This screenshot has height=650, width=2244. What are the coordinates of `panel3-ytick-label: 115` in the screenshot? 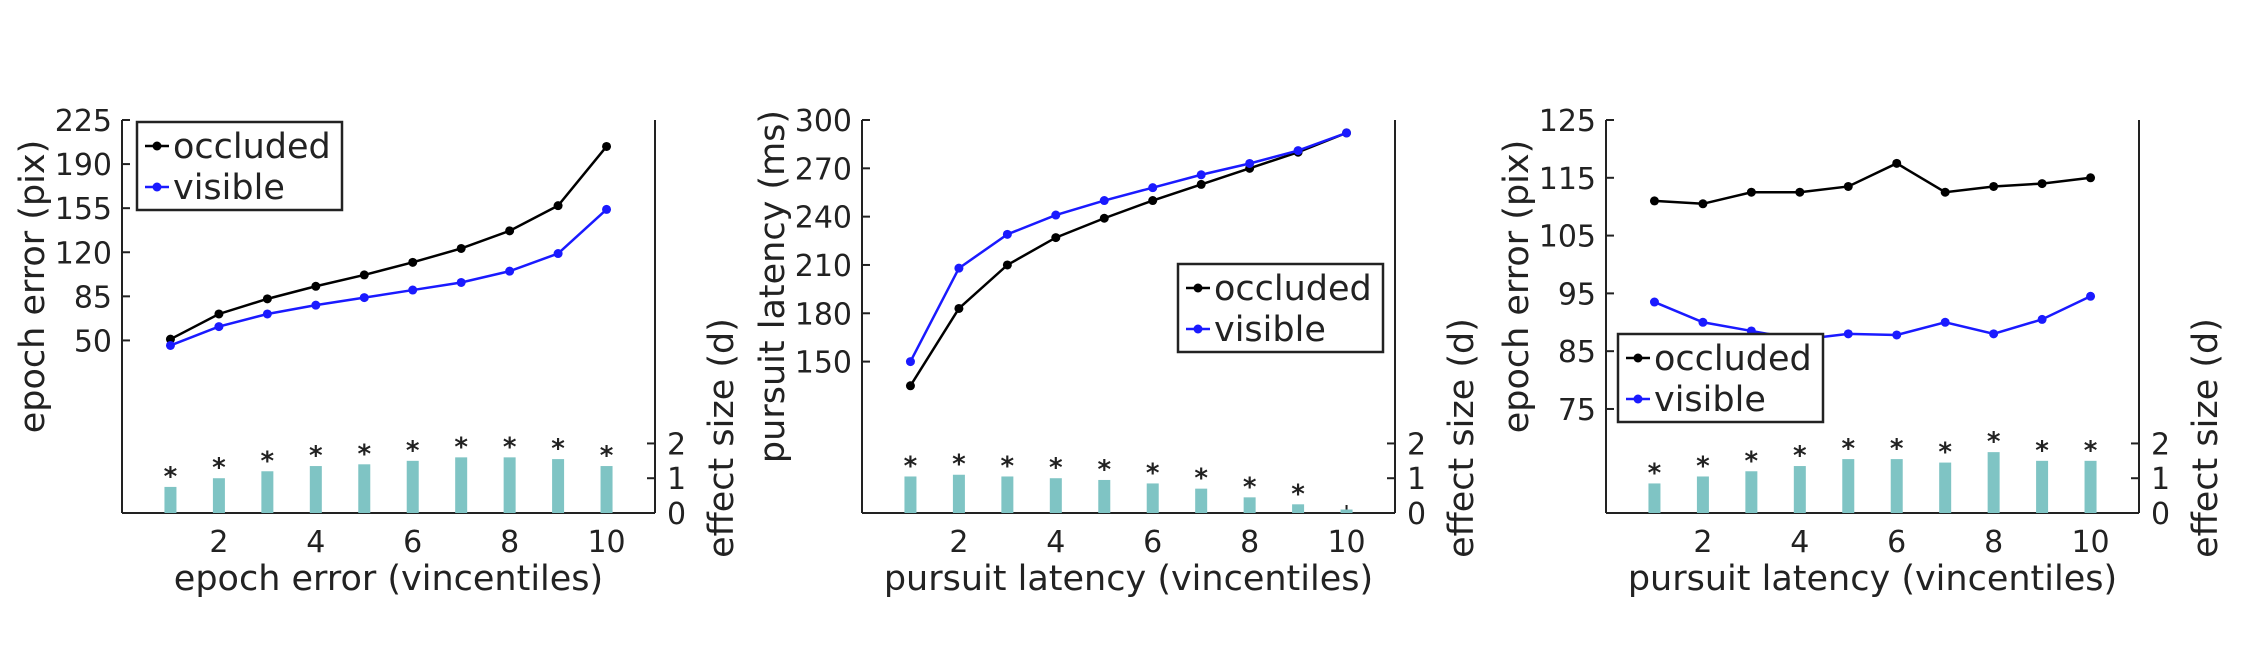 It's located at (1567, 179).